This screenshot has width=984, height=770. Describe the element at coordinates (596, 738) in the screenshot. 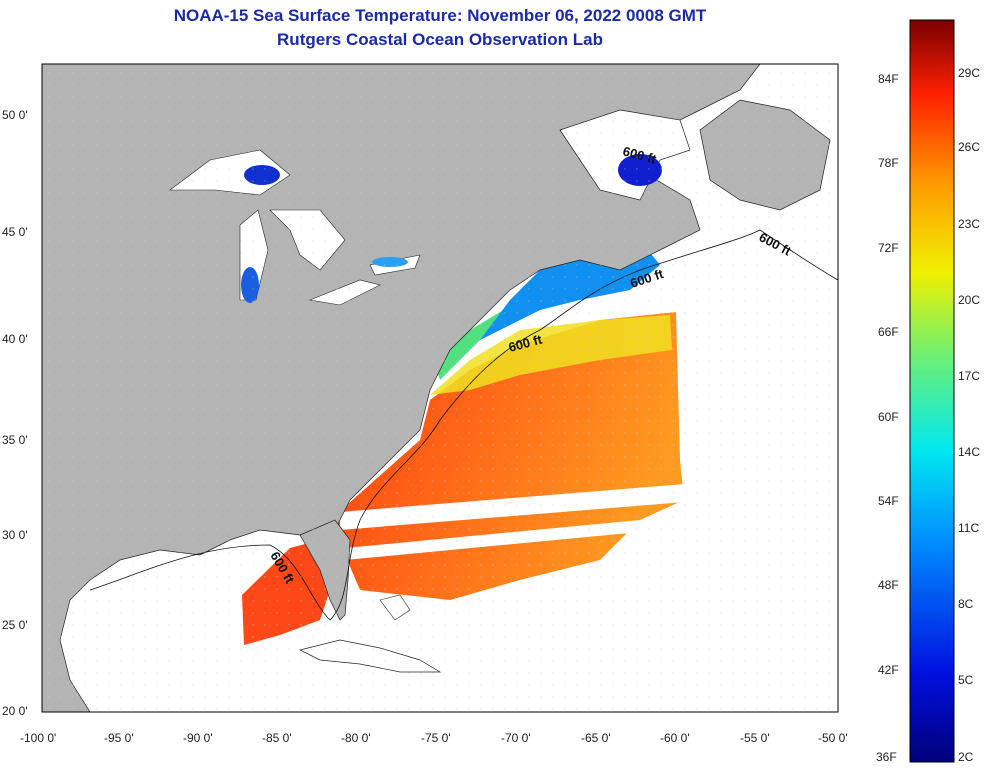

I see `lon-tick-label: -65 0'` at that location.